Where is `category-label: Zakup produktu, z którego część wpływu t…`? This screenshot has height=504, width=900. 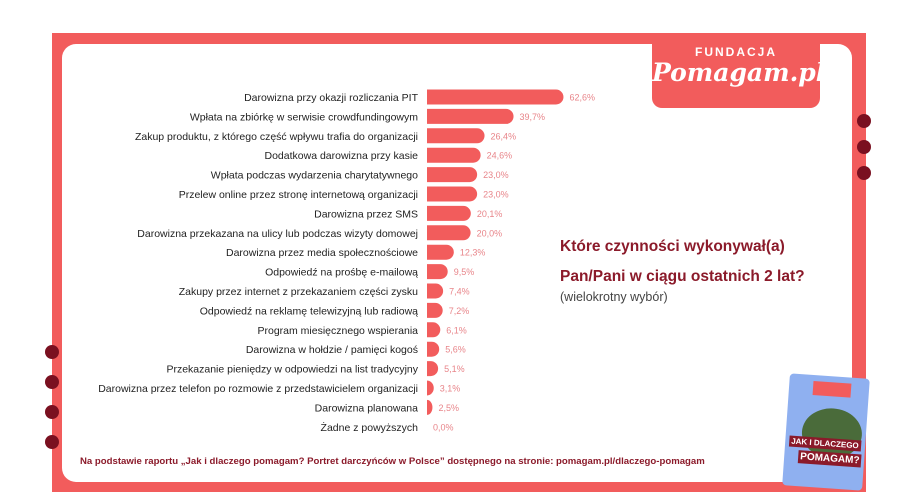
category-label: Zakup produktu, z którego część wpływu t… is located at coordinates (276, 137).